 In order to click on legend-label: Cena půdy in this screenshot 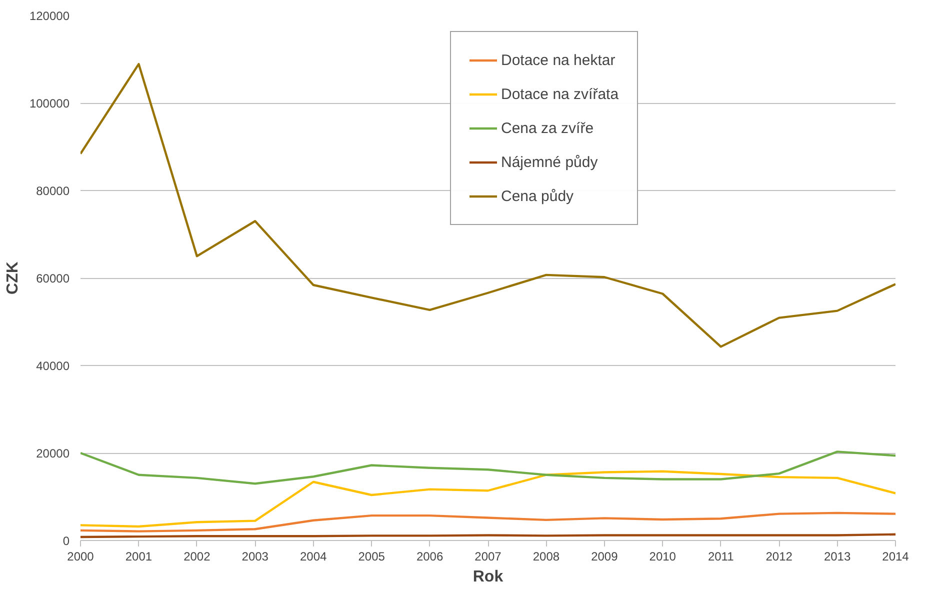, I will do `click(537, 196)`.